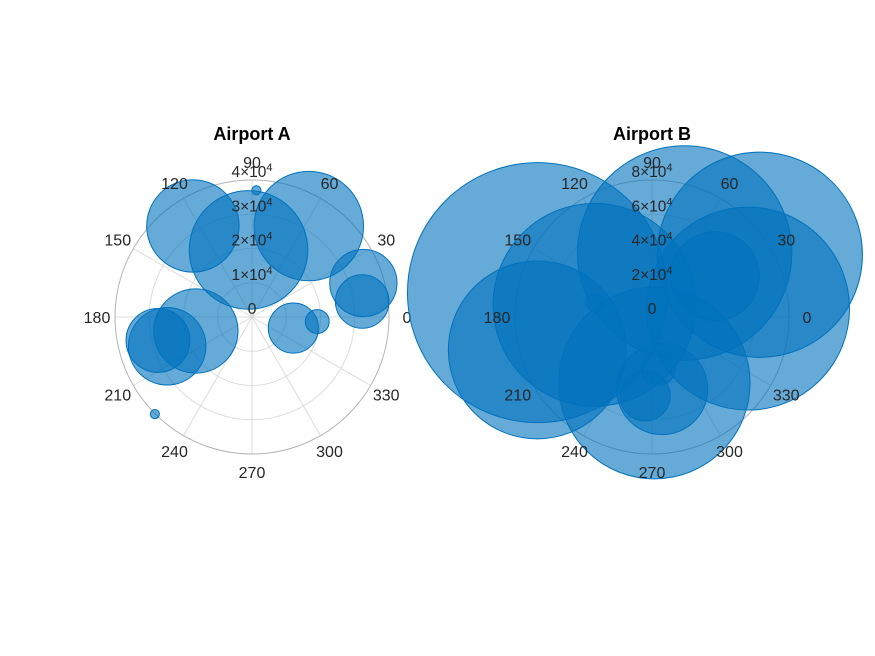 Image resolution: width=875 pixels, height=656 pixels. I want to click on r-tick-label: 1×10⁴, so click(251, 274).